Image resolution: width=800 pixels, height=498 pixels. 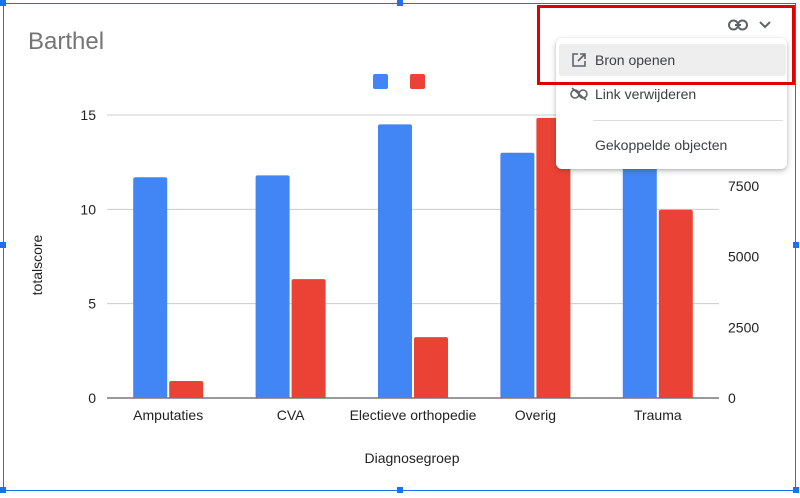 What do you see at coordinates (88, 209) in the screenshot?
I see `y-tick-label: 10` at bounding box center [88, 209].